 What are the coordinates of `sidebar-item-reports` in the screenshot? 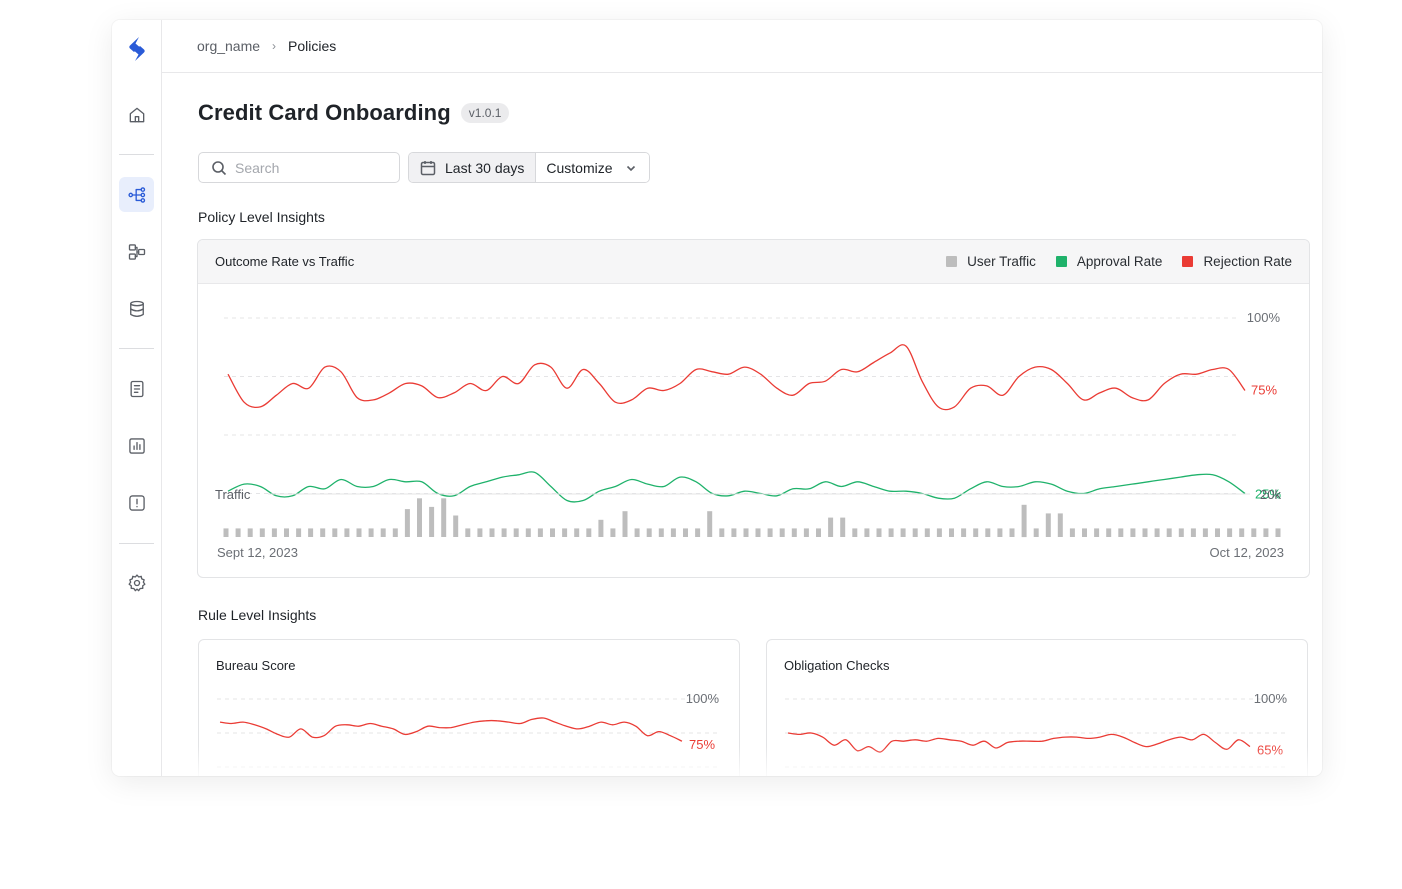 It's located at (136, 445).